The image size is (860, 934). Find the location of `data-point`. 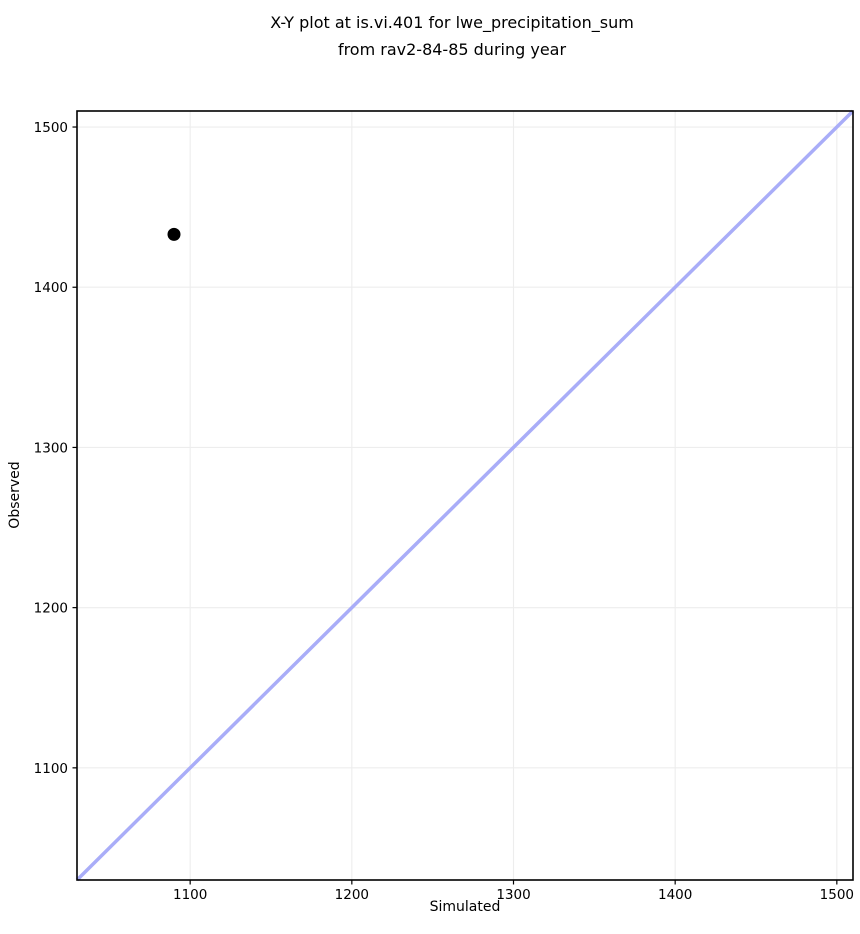

data-point is located at coordinates (174, 234).